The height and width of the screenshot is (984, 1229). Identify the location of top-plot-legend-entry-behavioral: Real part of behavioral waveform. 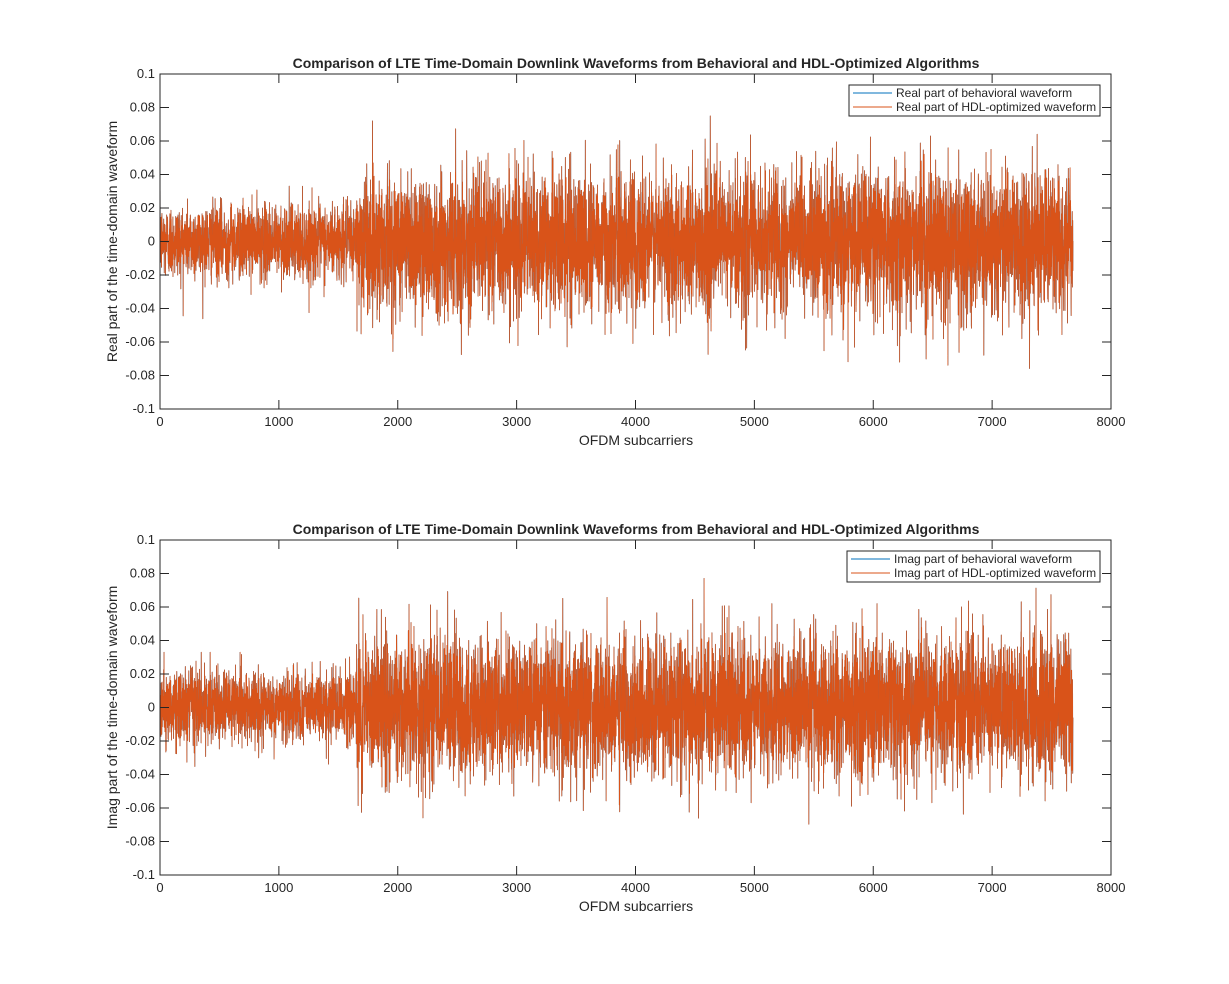
(984, 93).